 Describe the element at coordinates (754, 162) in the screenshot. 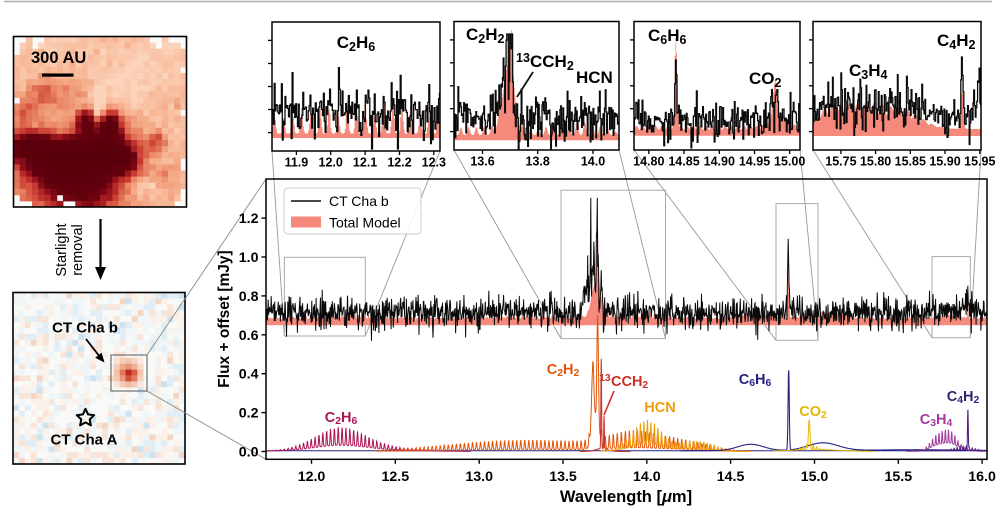

I see `svg-text: 14.95` at that location.